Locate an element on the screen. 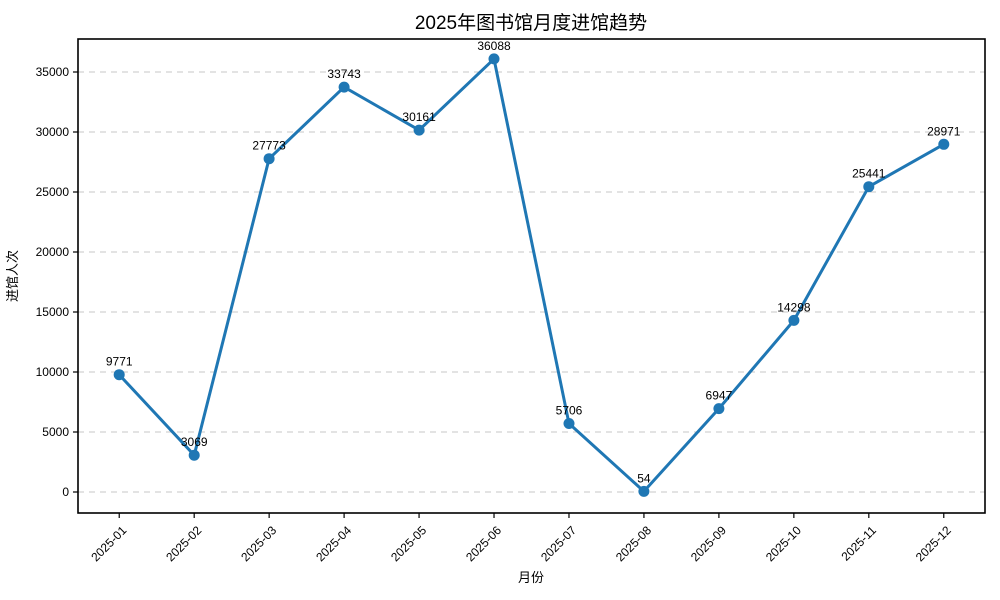  x-tick-label: 2025-10 is located at coordinates (783, 543).